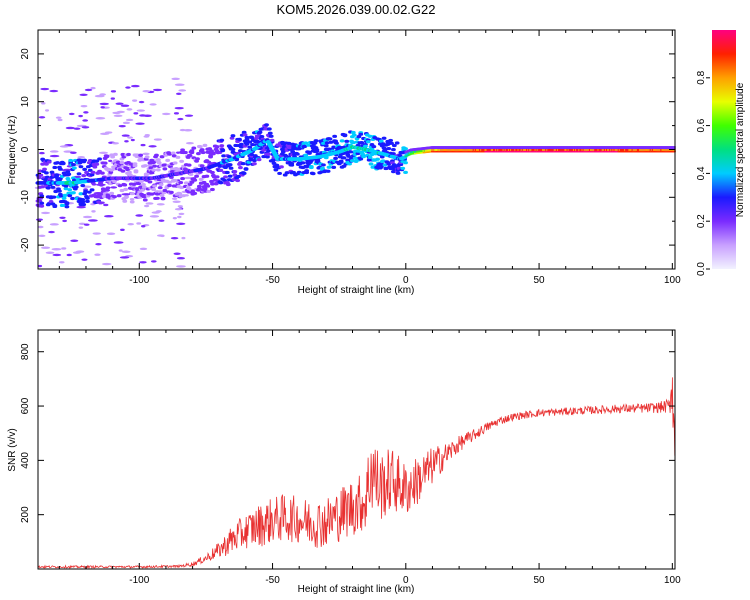 The height and width of the screenshot is (600, 750). I want to click on snr-y-label: SNR (v/v), so click(12, 449).